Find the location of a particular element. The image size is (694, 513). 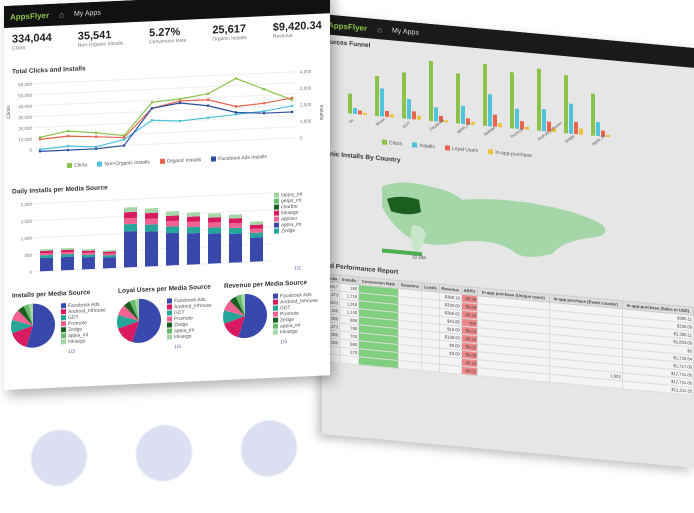

bar-pager: 1/2 is located at coordinates (297, 268).